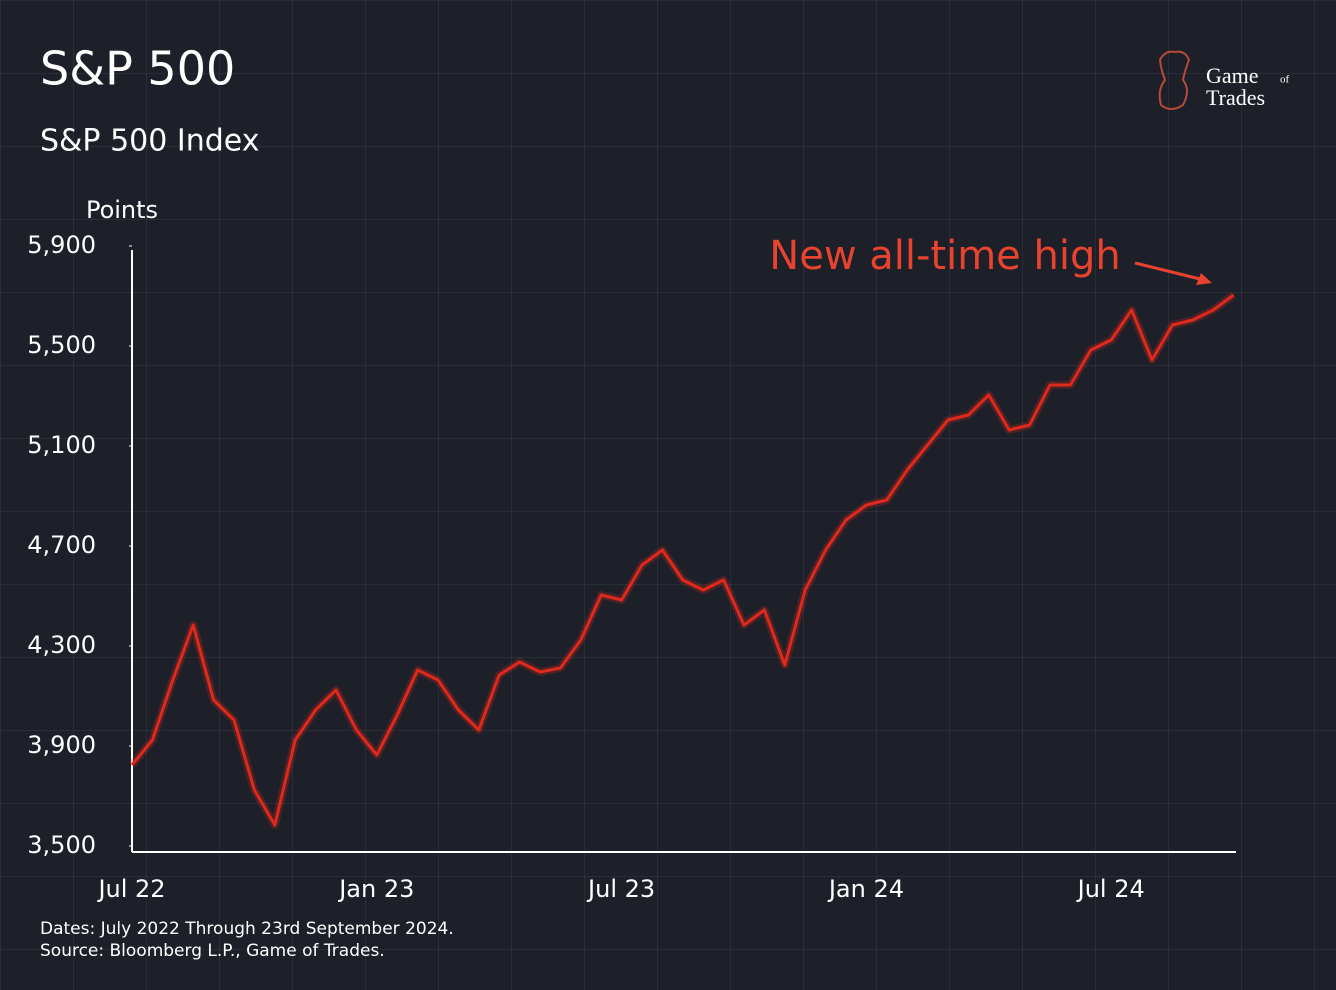 This screenshot has width=1336, height=990. Describe the element at coordinates (61, 845) in the screenshot. I see `y-tick-label: 3,500` at that location.